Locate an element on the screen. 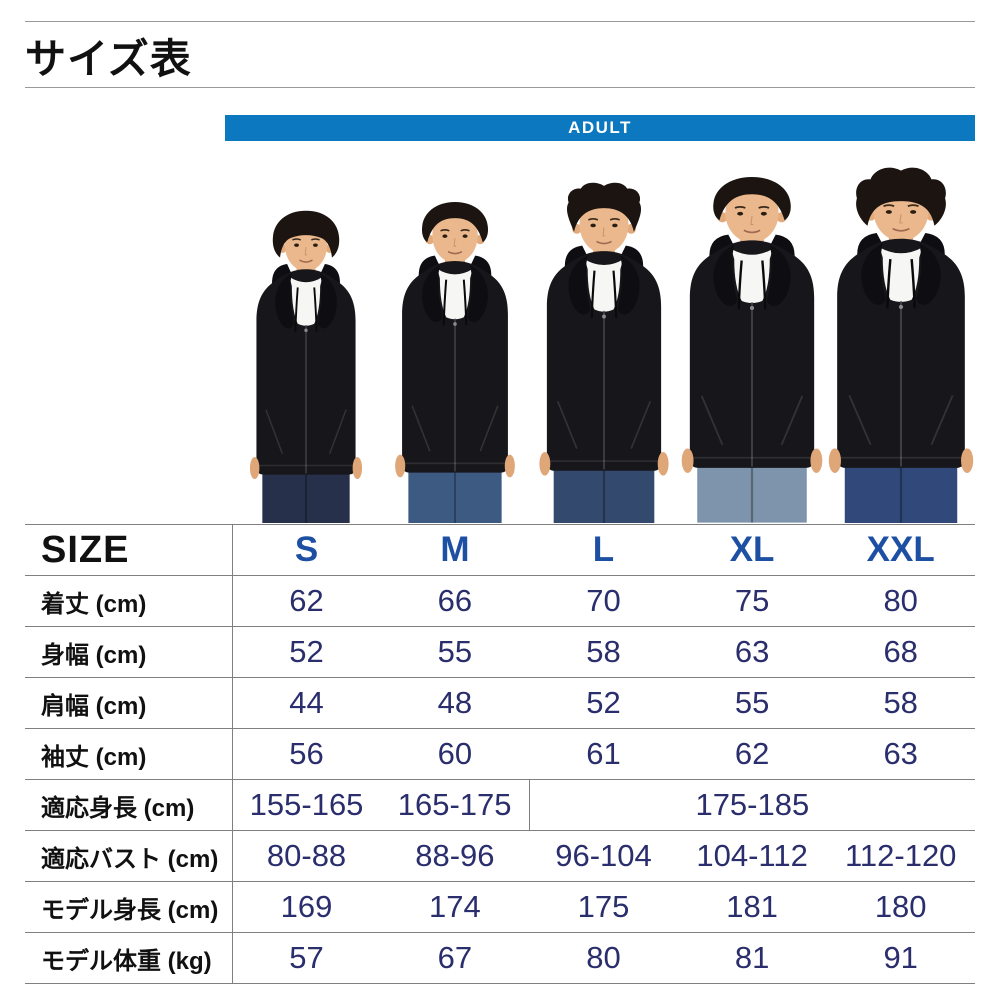 The width and height of the screenshot is (1000, 1000). column-header-M: M is located at coordinates (455, 550).